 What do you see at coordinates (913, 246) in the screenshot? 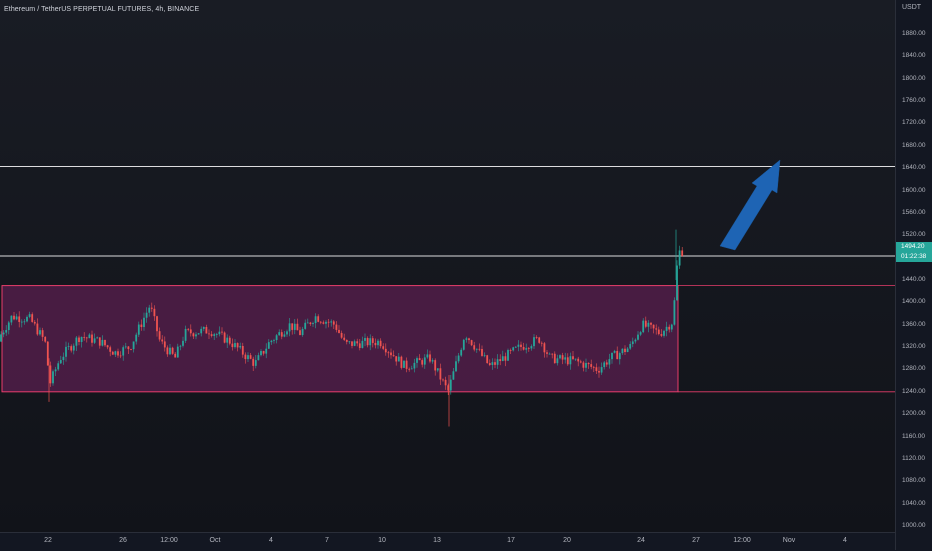
I see `last-price-value: 1494.20` at bounding box center [913, 246].